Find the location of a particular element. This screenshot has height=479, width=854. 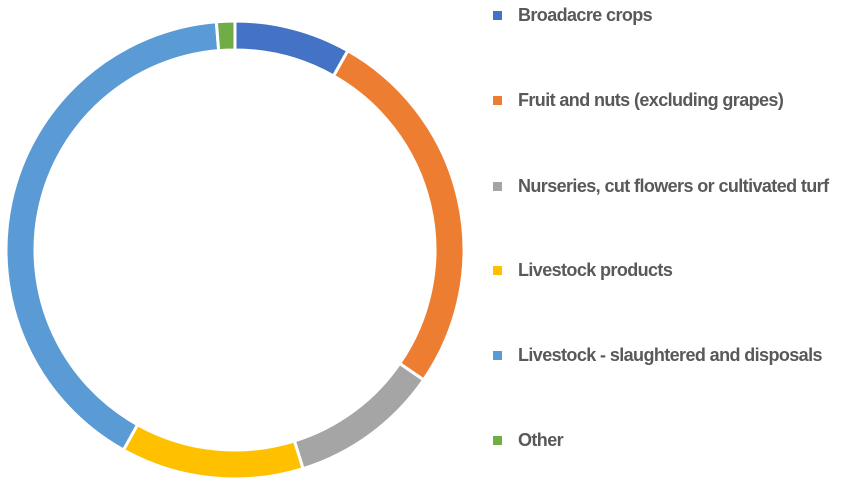

legend-label: Broadacre crops is located at coordinates (585, 15).